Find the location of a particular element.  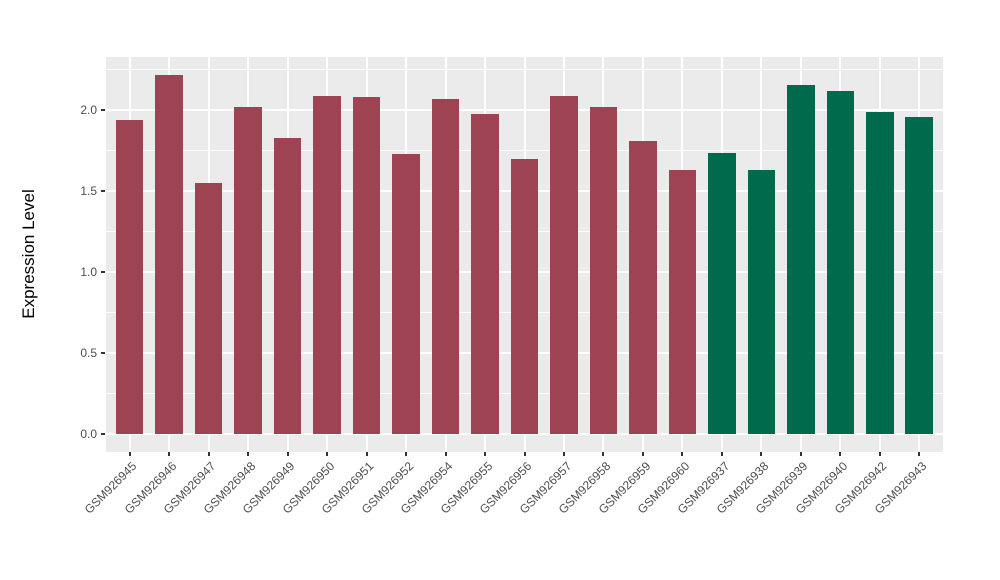

bar-GSM926946 is located at coordinates (169, 254).